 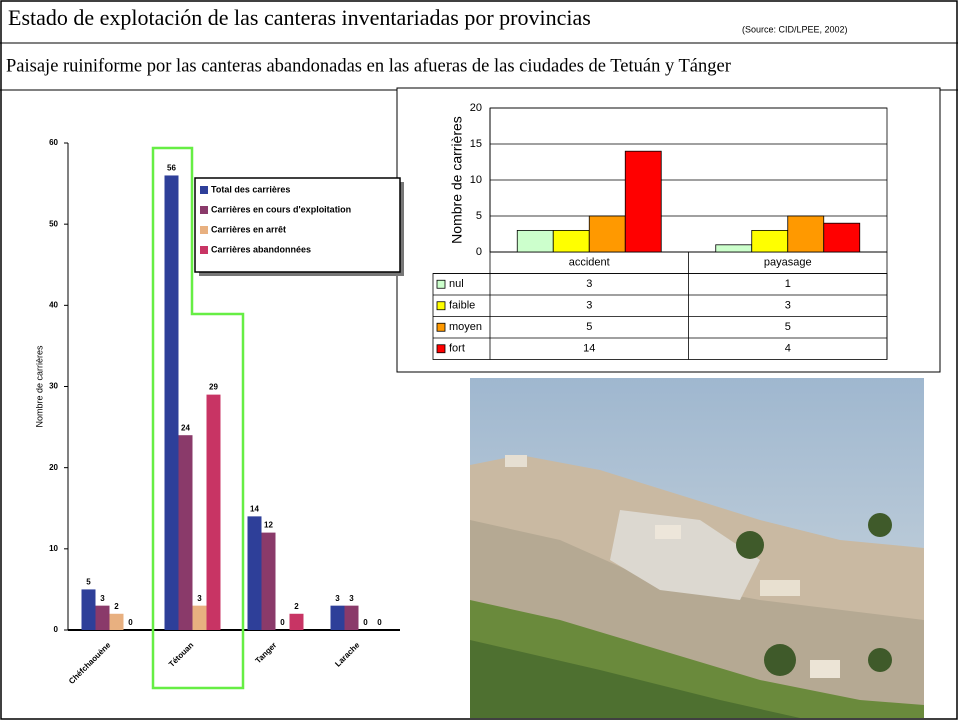 I want to click on y-tick-label: 5, so click(x=479, y=216).